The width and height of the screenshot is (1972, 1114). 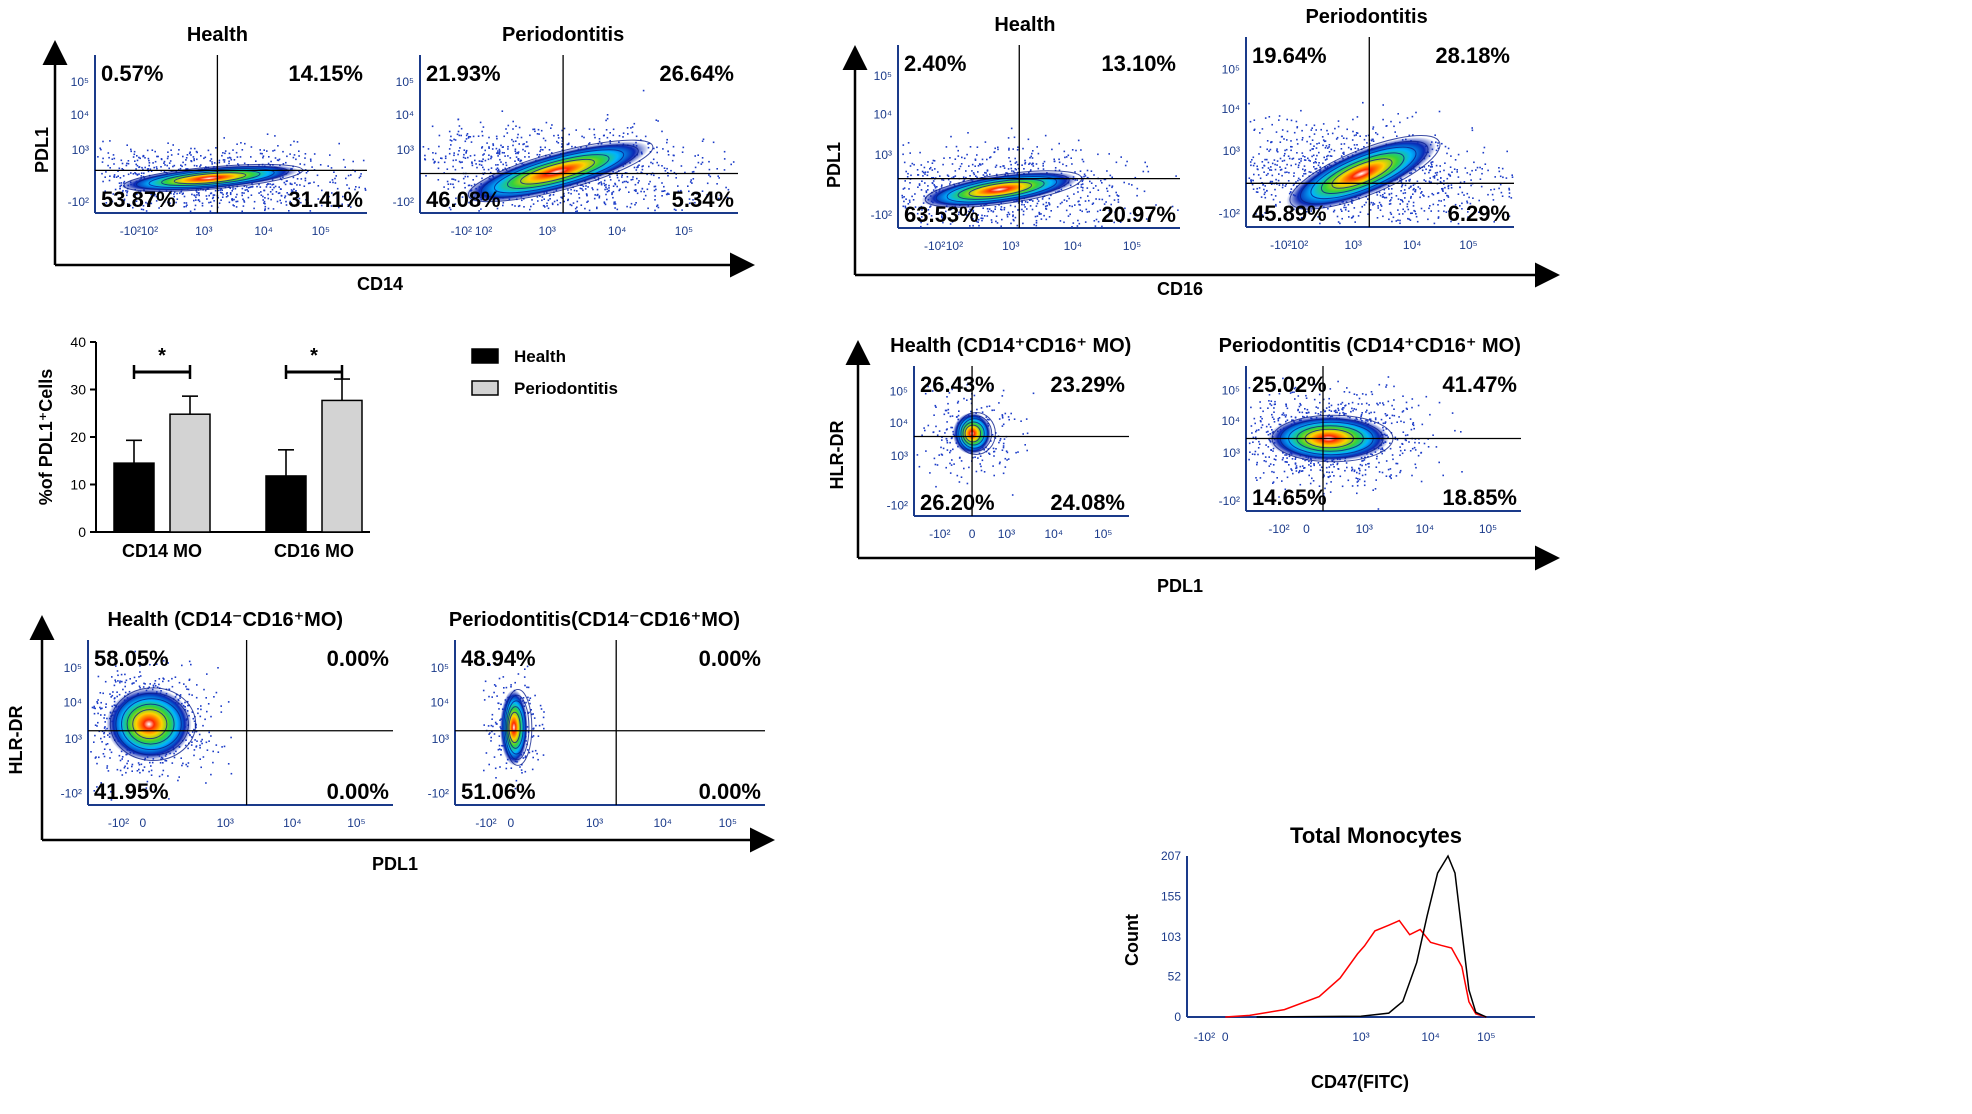 I want to click on x-tick-label: 10⁵, so click(x=684, y=231).